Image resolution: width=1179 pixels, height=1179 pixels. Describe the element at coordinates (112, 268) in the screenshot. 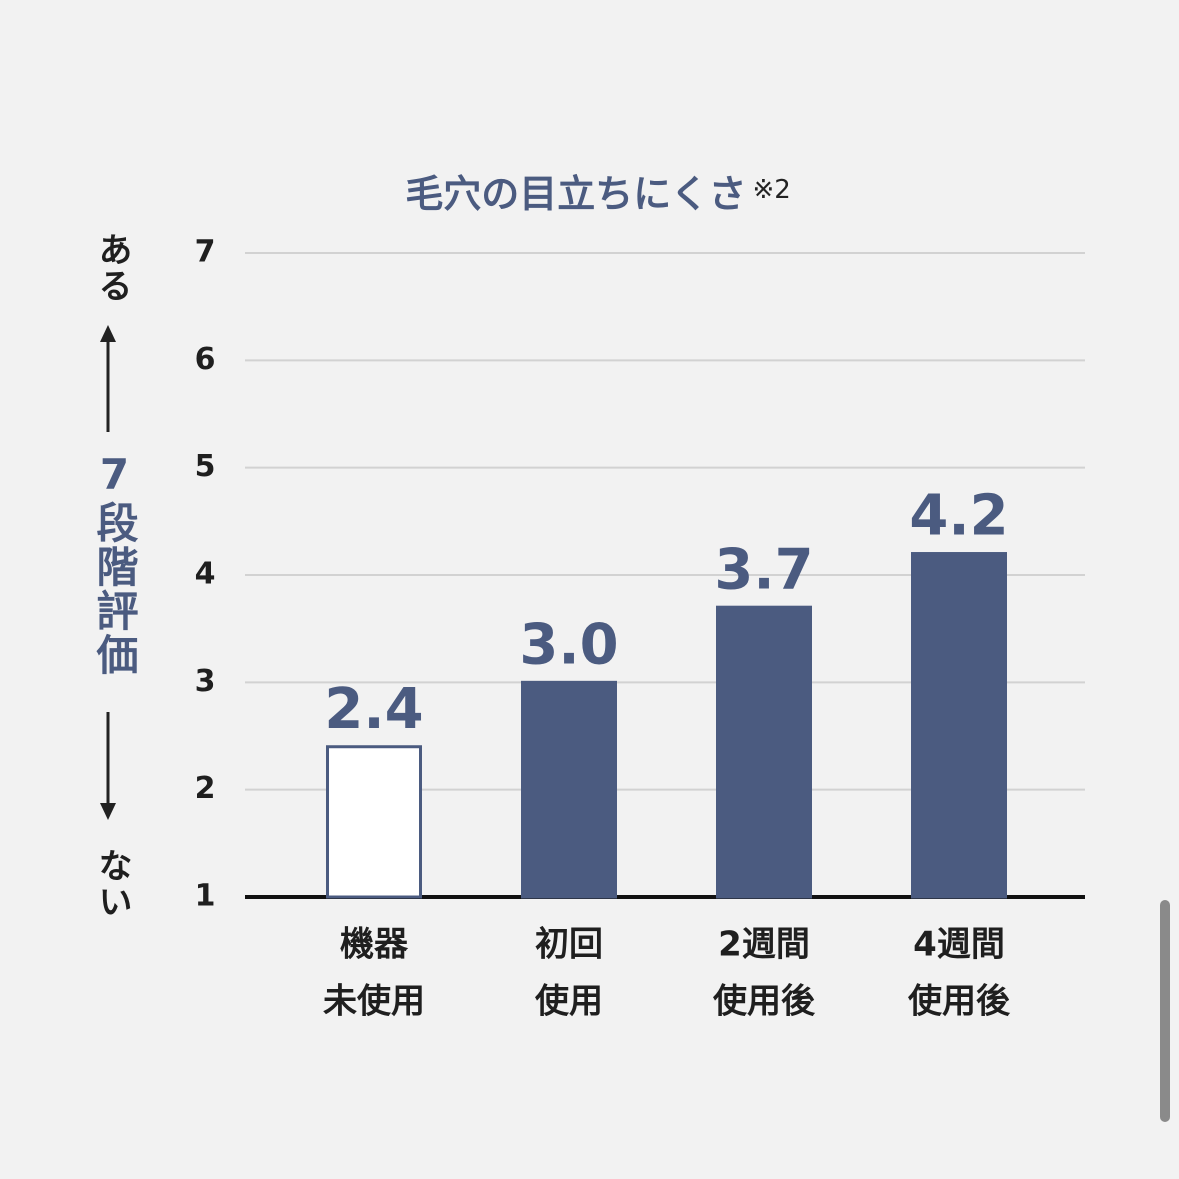

I see `y-top-label: ある` at that location.